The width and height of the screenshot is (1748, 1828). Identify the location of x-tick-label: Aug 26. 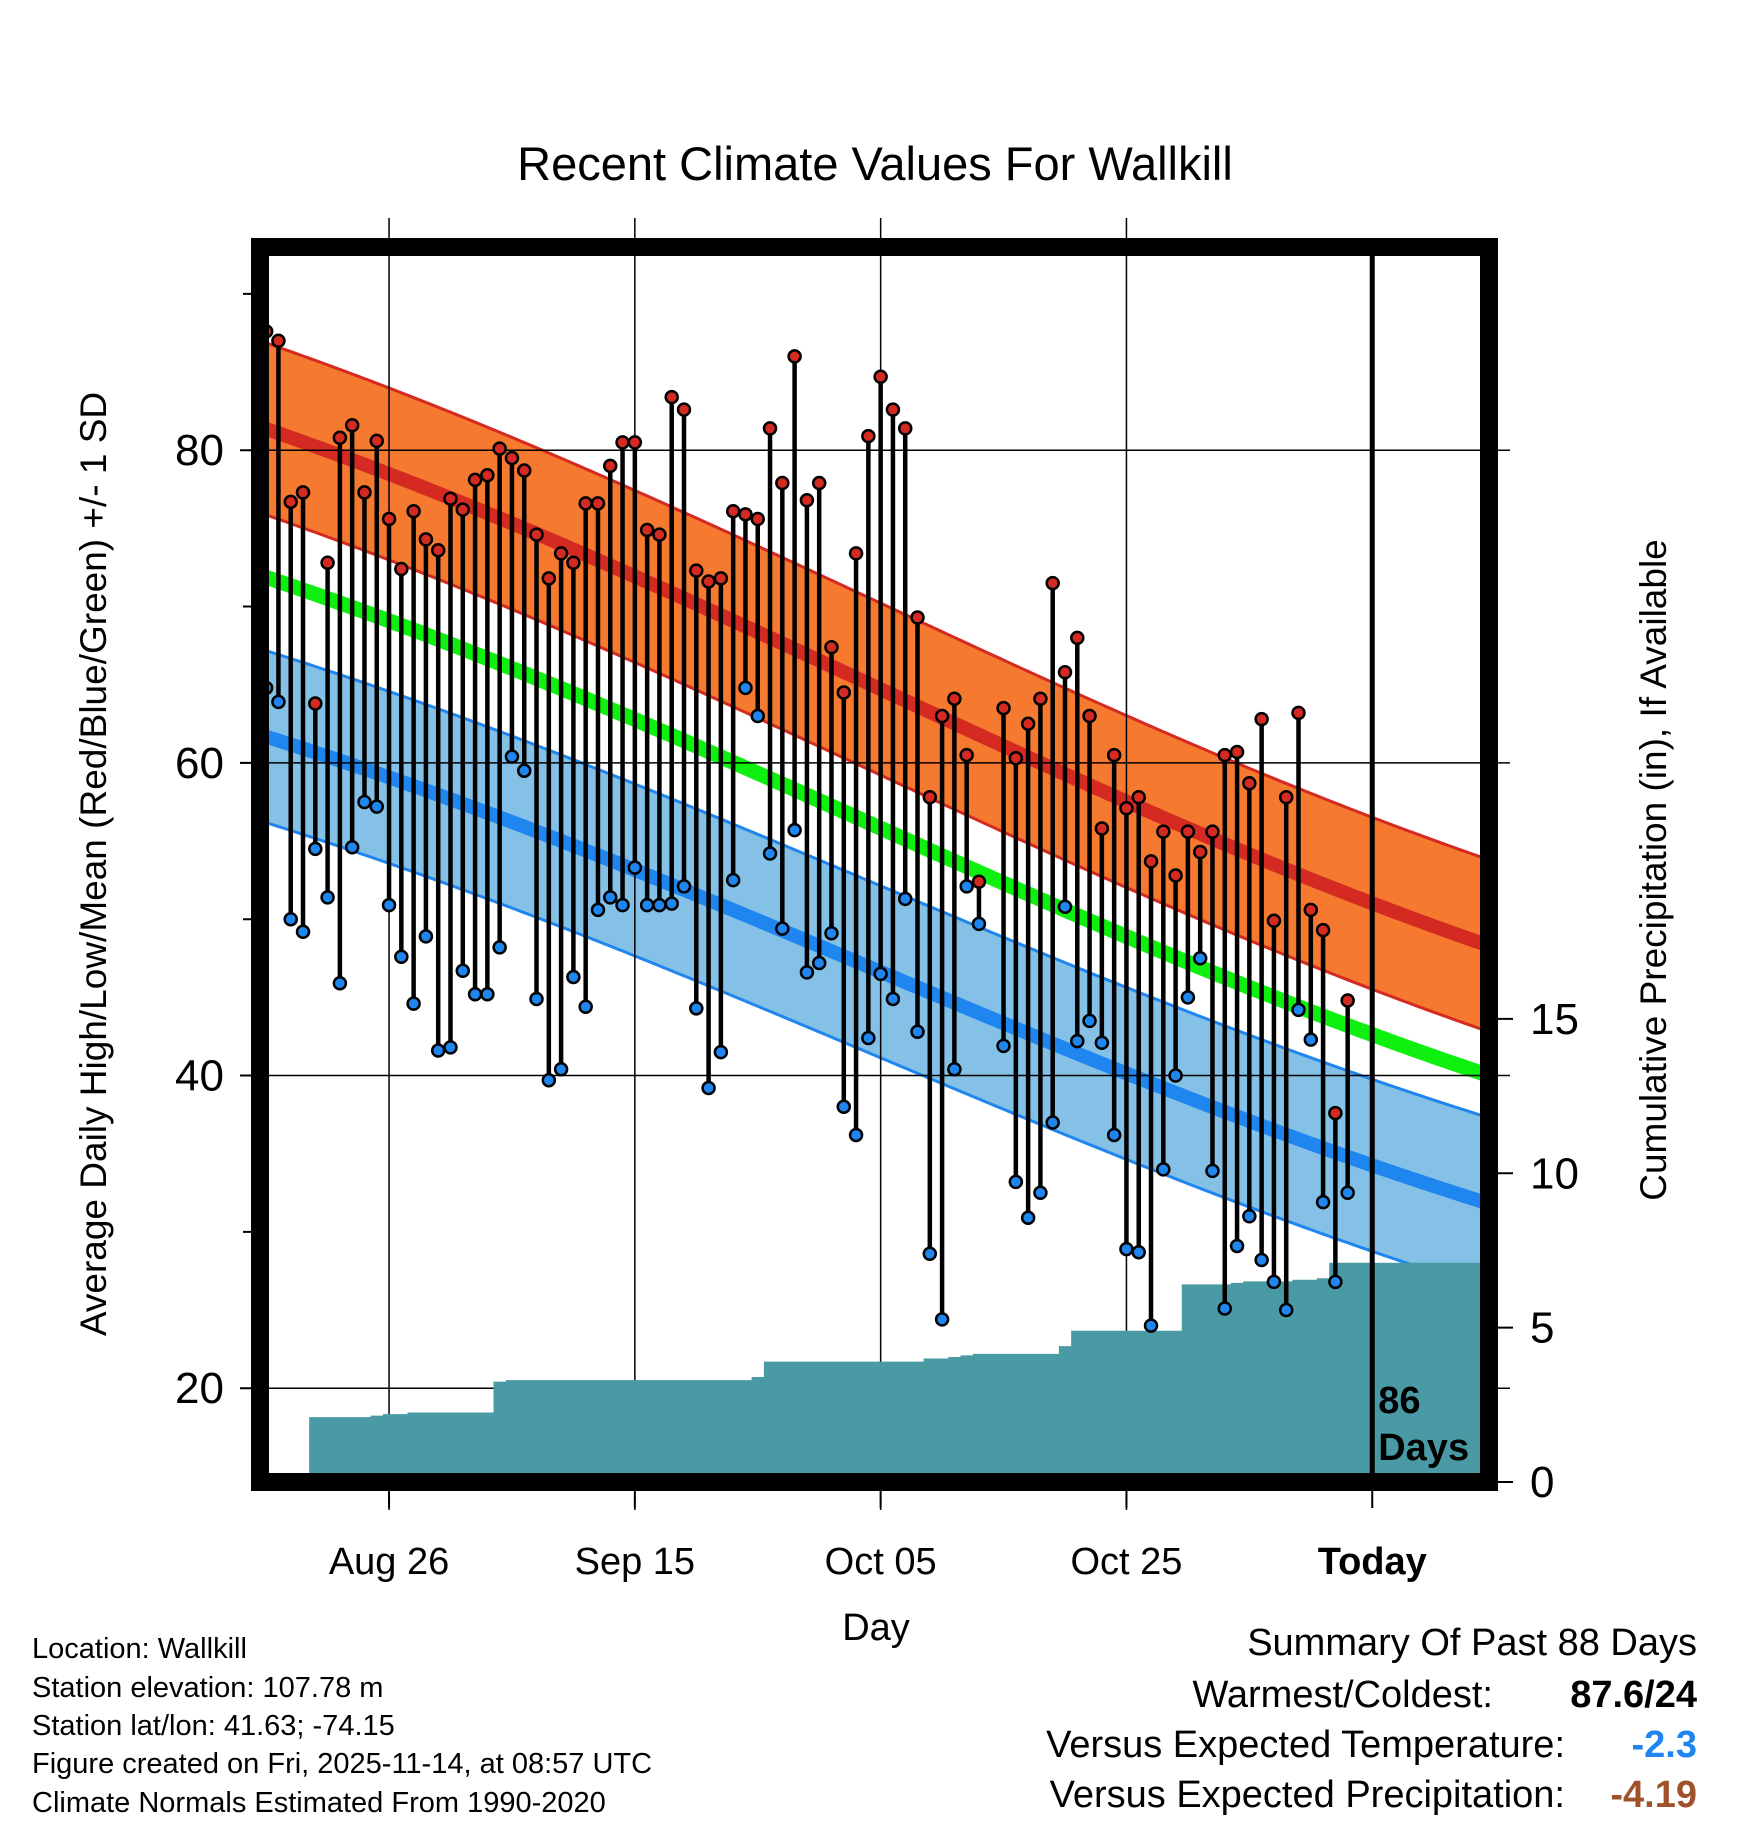
(389, 1562).